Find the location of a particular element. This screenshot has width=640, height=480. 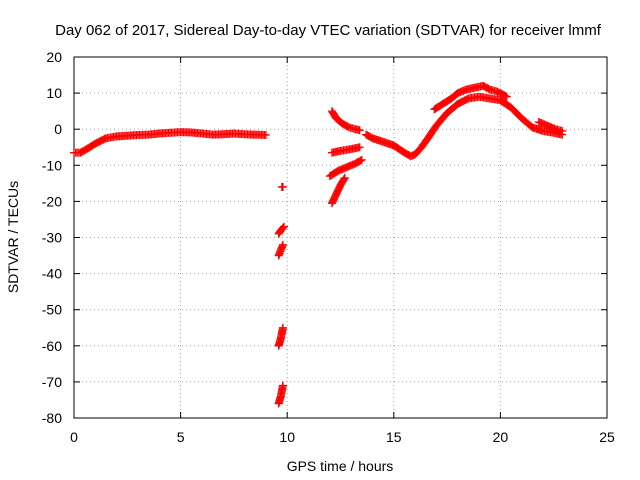

series-late-upper is located at coordinates (470, 97).